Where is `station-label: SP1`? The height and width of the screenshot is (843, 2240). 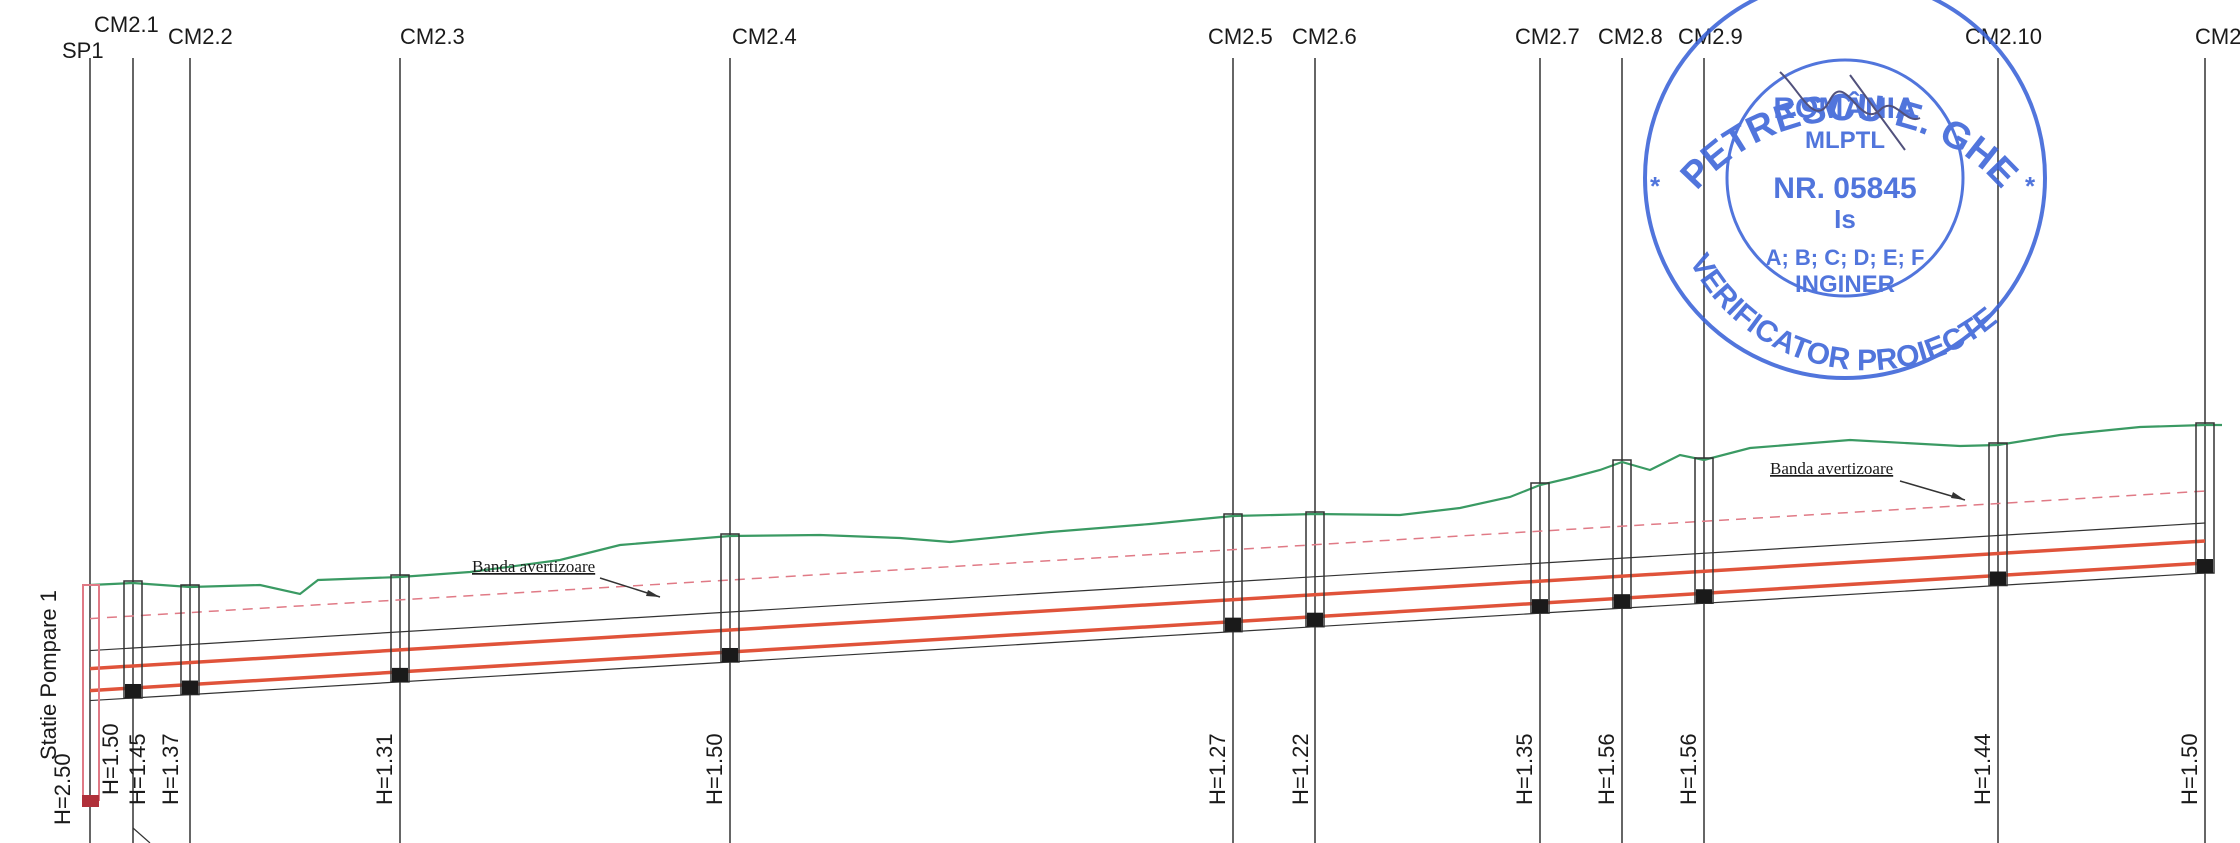
station-label: SP1 is located at coordinates (83, 50).